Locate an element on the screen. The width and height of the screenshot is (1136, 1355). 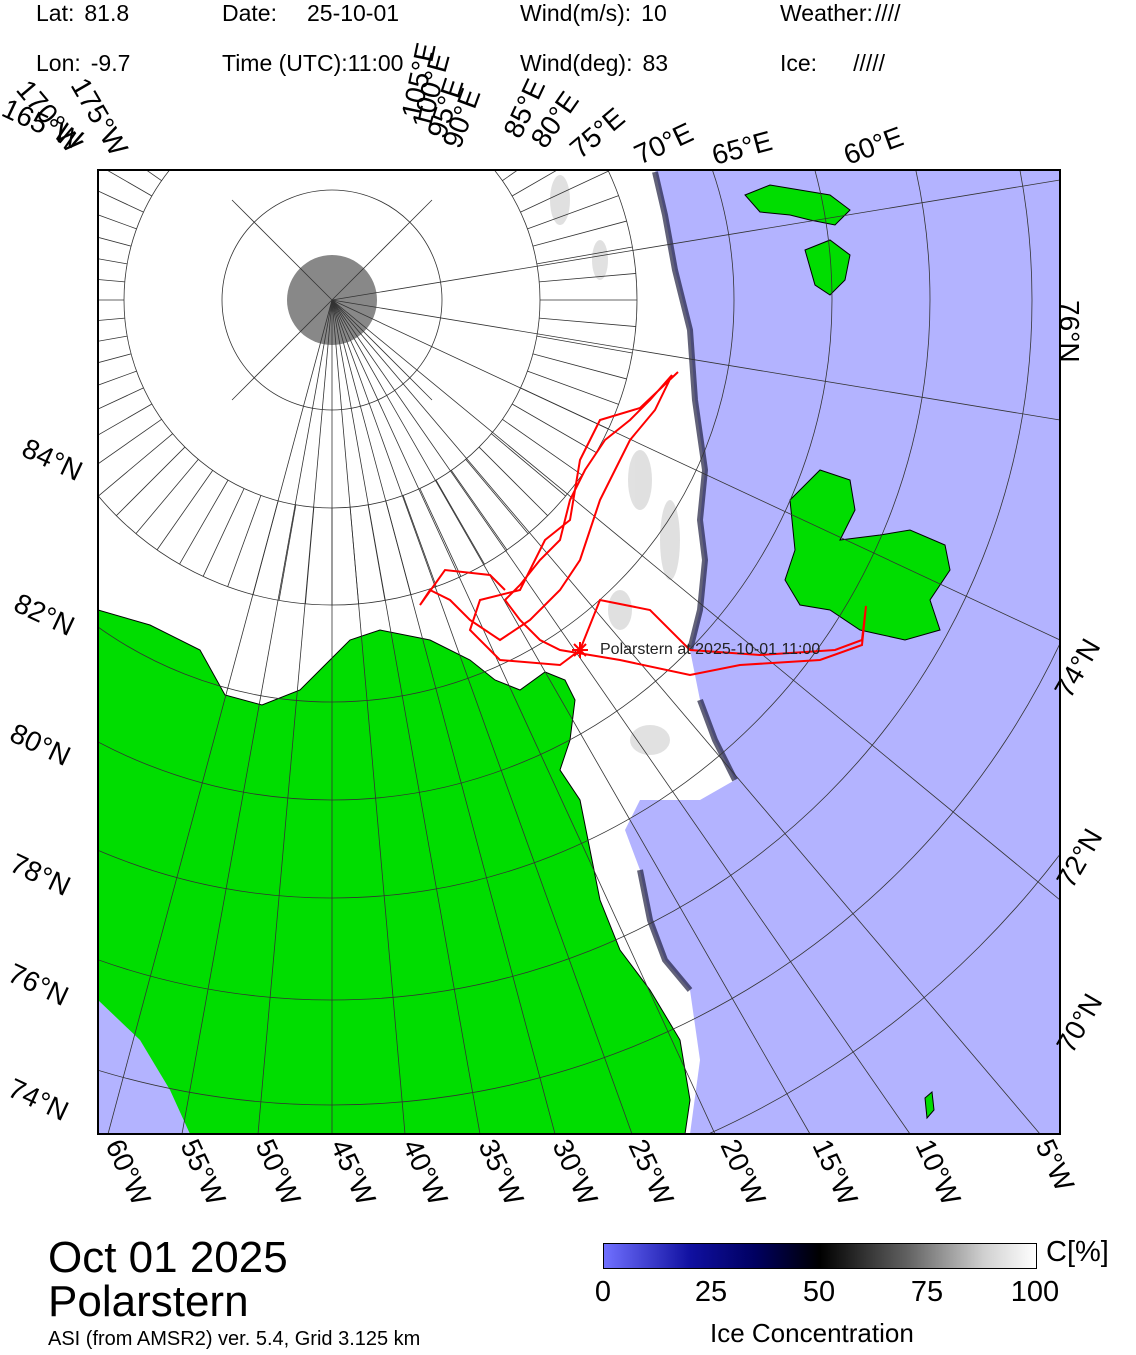
date-readout: Date: 25-10-01 is located at coordinates (311, 13).